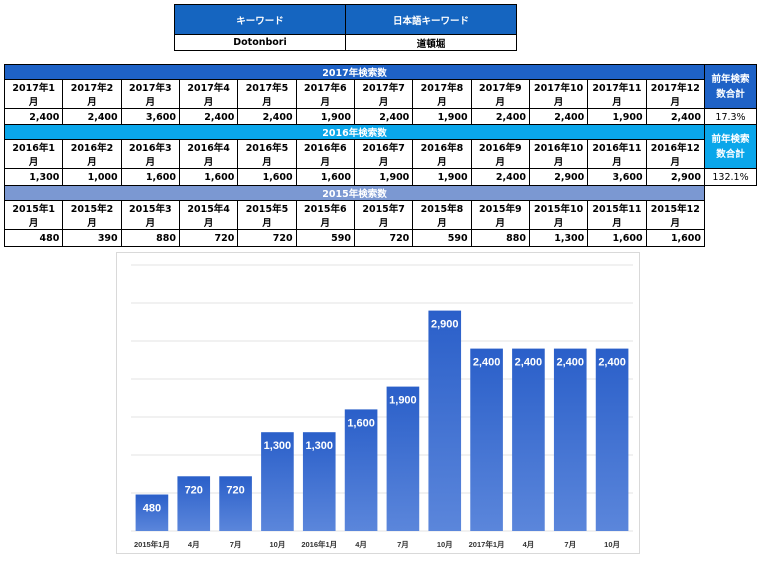 The image size is (760, 562). Describe the element at coordinates (267, 154) in the screenshot. I see `month-header: 2016年5月` at that location.